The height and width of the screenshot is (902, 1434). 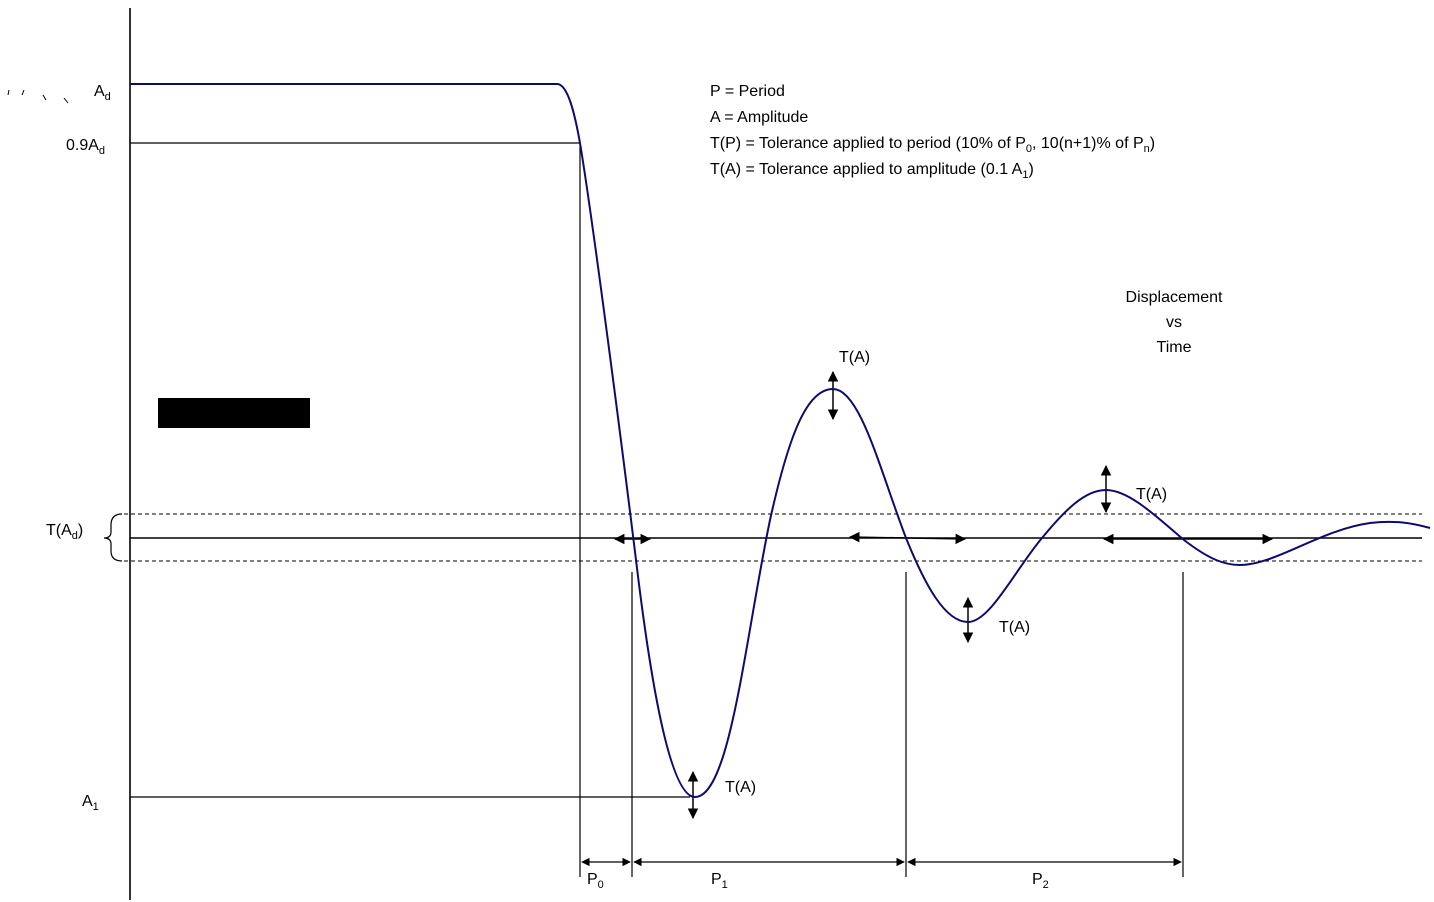 I want to click on tad-label: T(Ad), so click(x=64, y=532).